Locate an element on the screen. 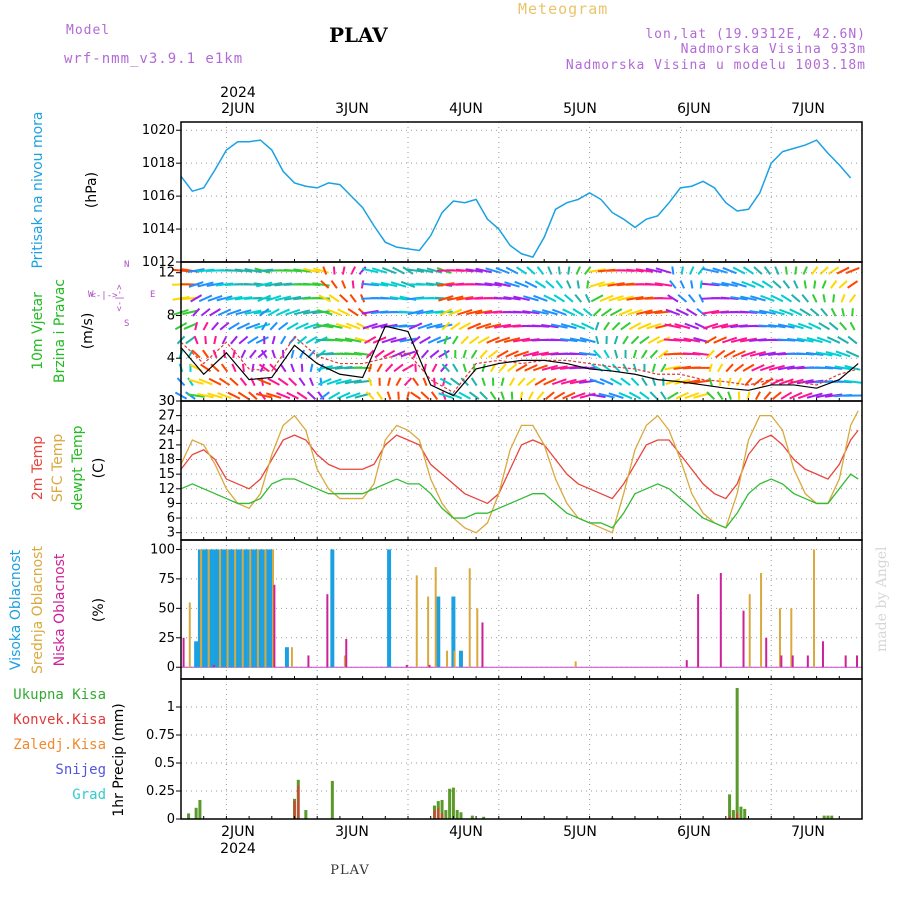 Image resolution: width=900 pixels, height=900 pixels. pressure-label: Pritisak na nivou mora is located at coordinates (38, 189).